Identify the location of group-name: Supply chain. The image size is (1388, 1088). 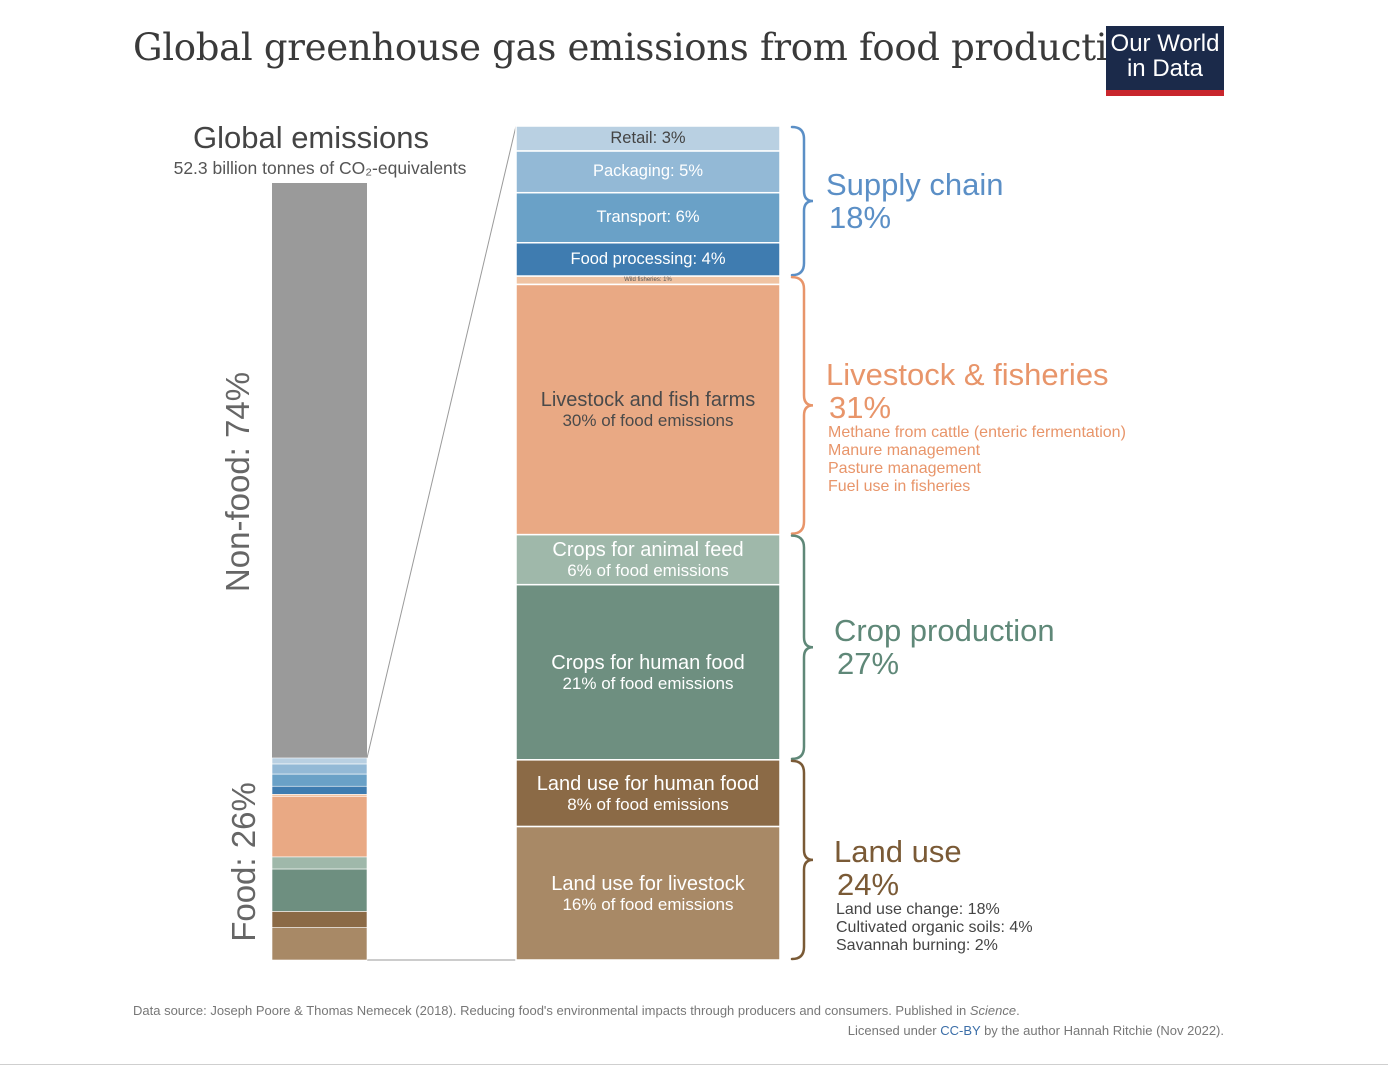
(915, 185).